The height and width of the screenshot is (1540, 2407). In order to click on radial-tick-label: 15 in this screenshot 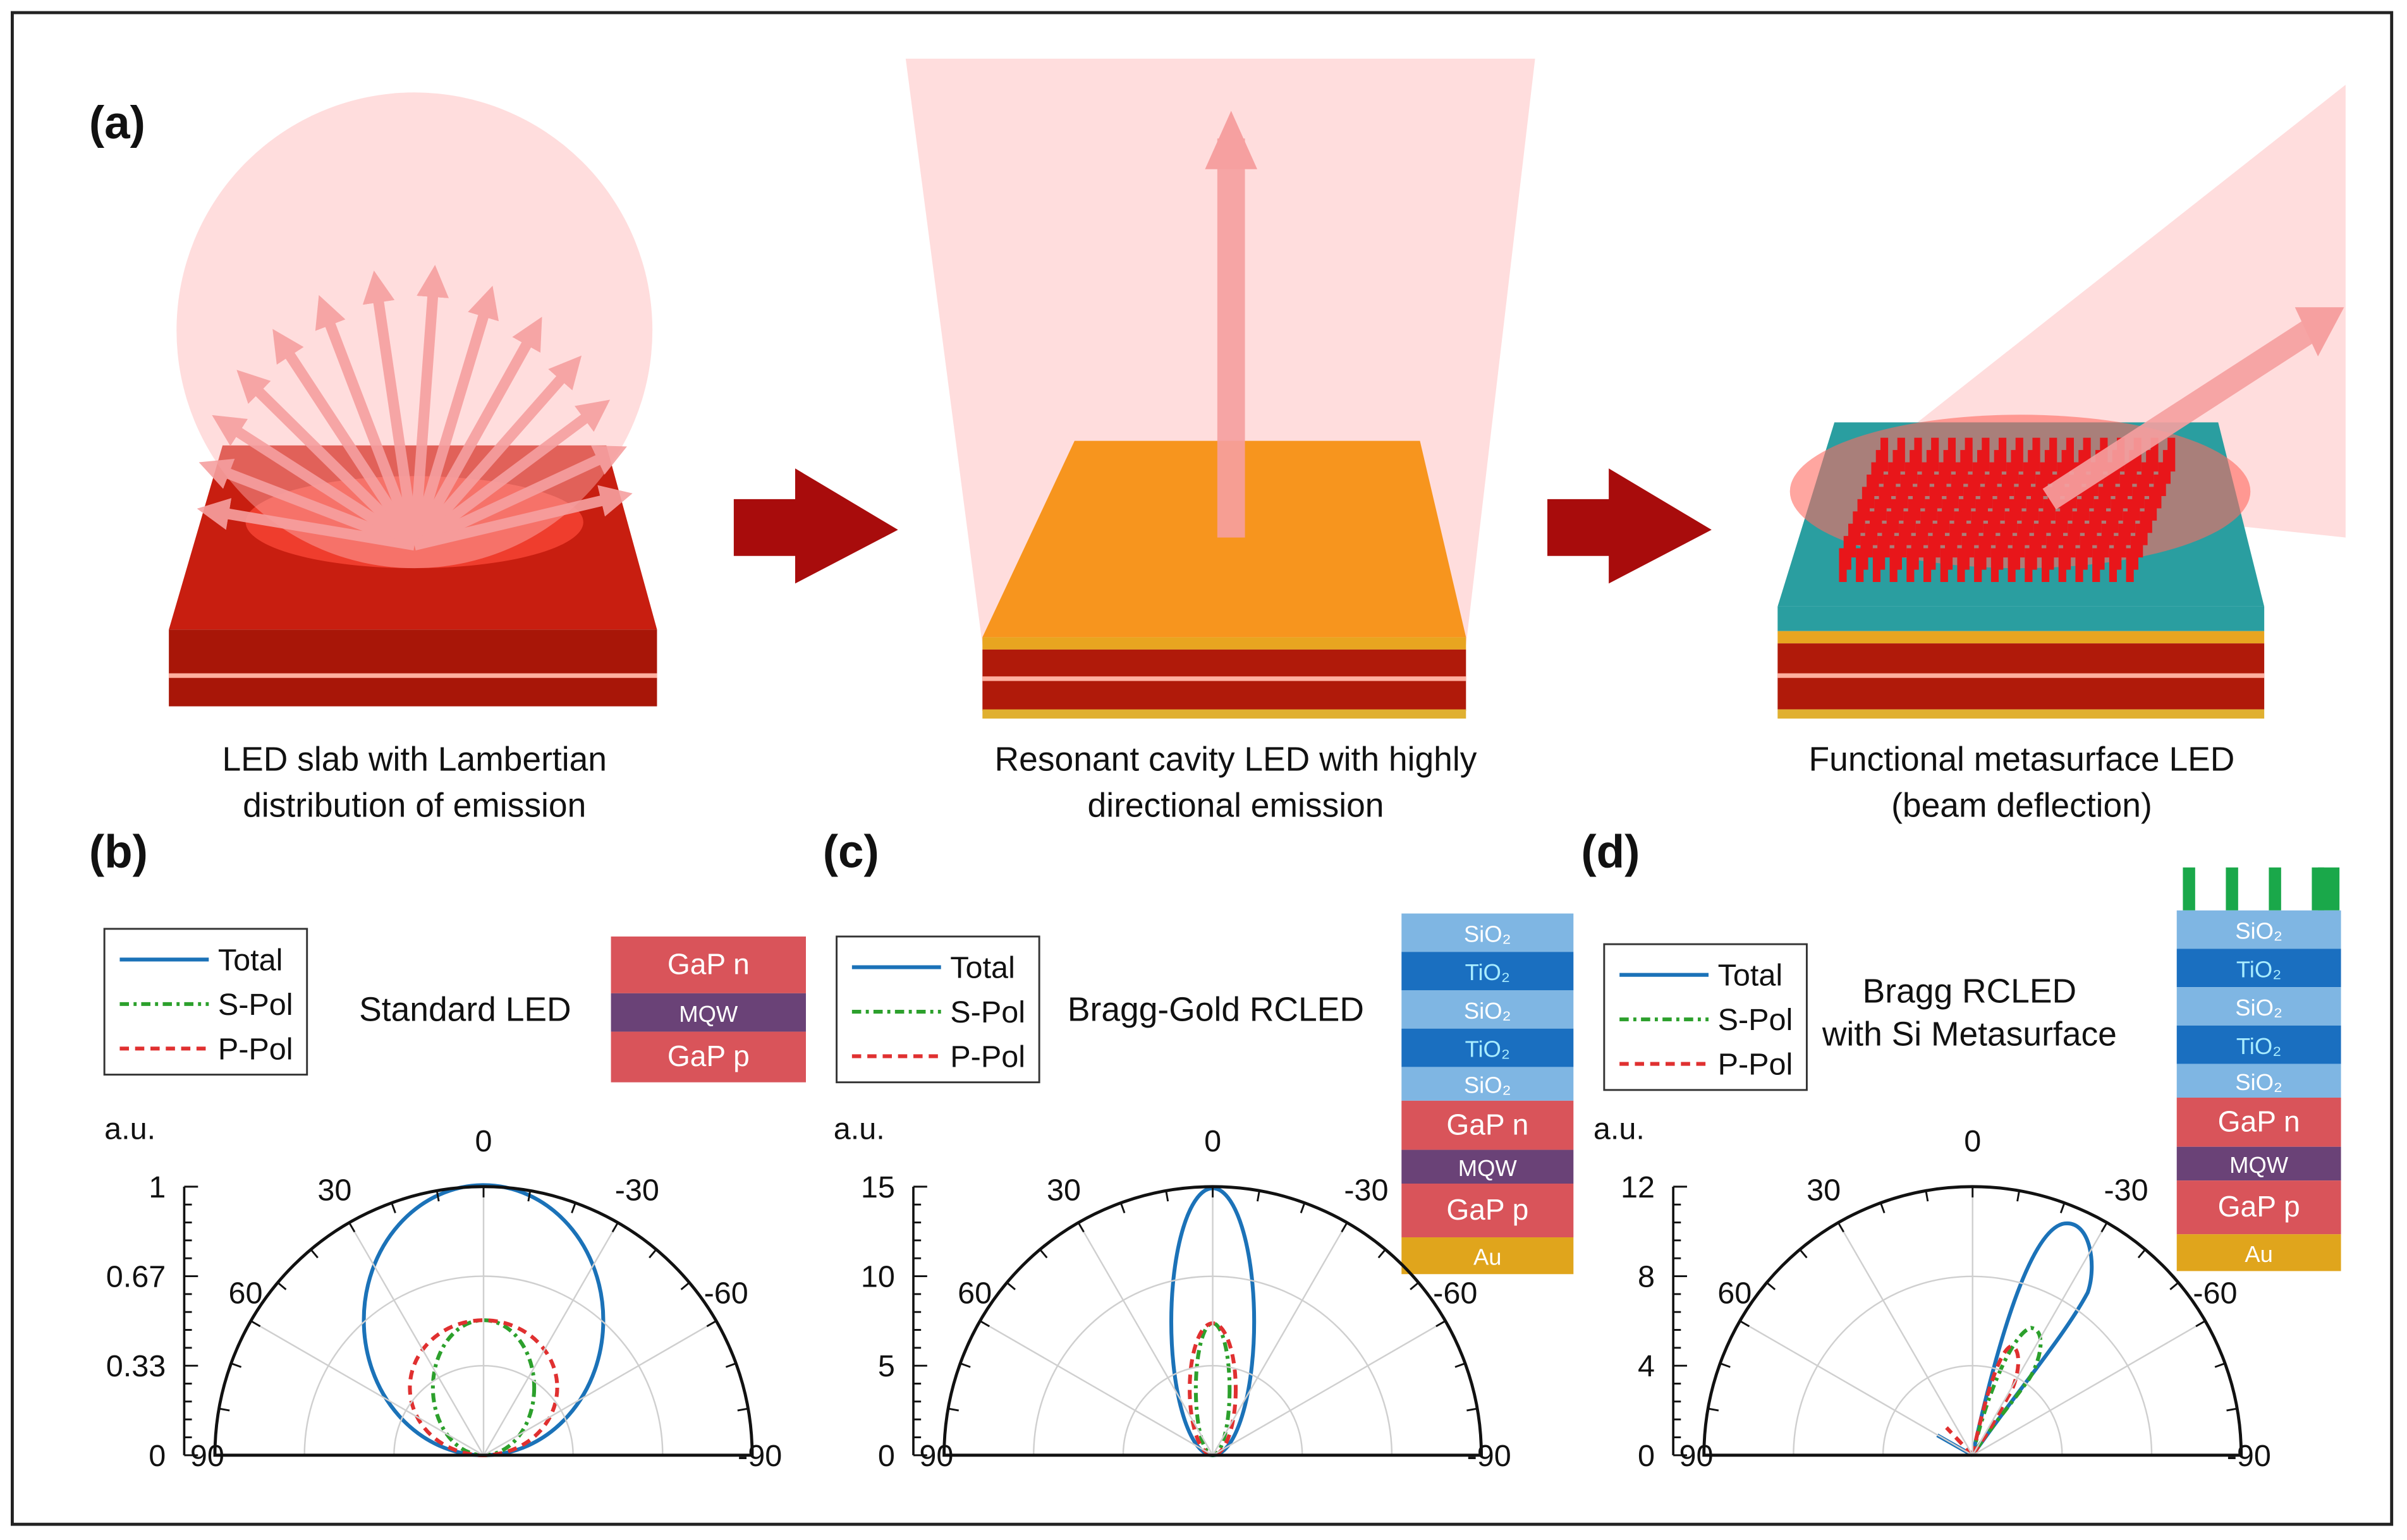, I will do `click(878, 1187)`.